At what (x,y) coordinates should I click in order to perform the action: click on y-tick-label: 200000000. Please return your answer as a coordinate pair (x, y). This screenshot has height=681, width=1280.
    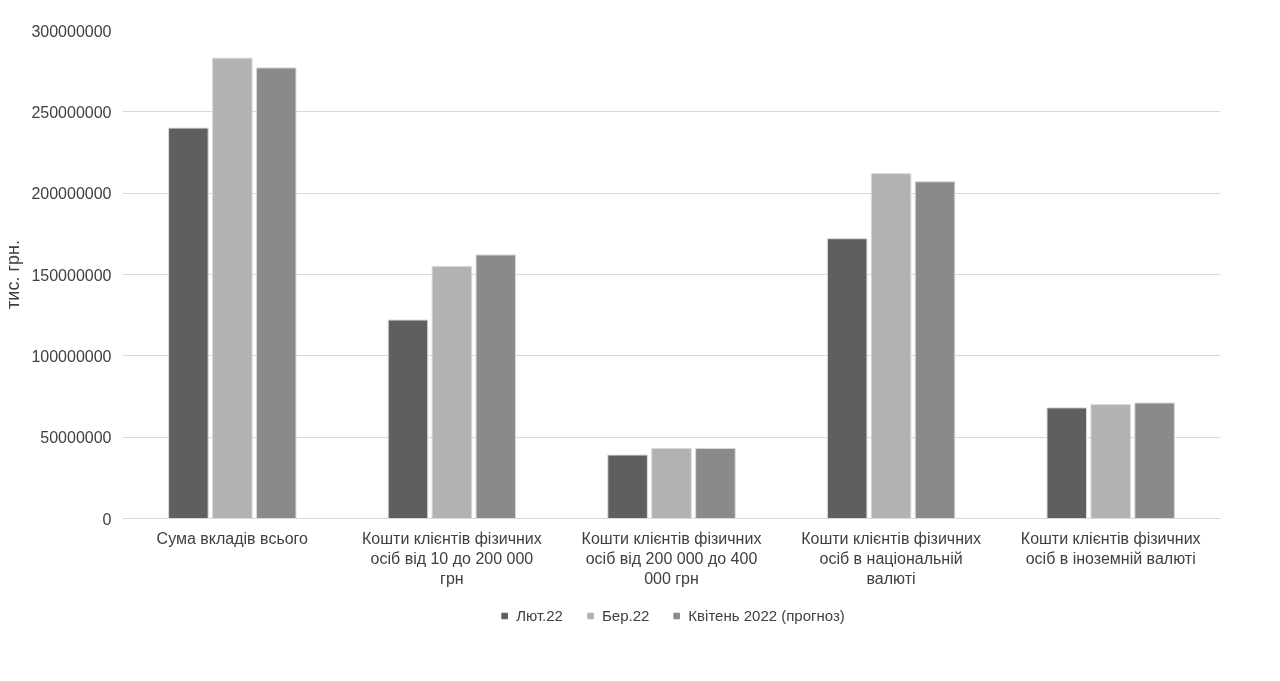
    Looking at the image, I should click on (71, 194).